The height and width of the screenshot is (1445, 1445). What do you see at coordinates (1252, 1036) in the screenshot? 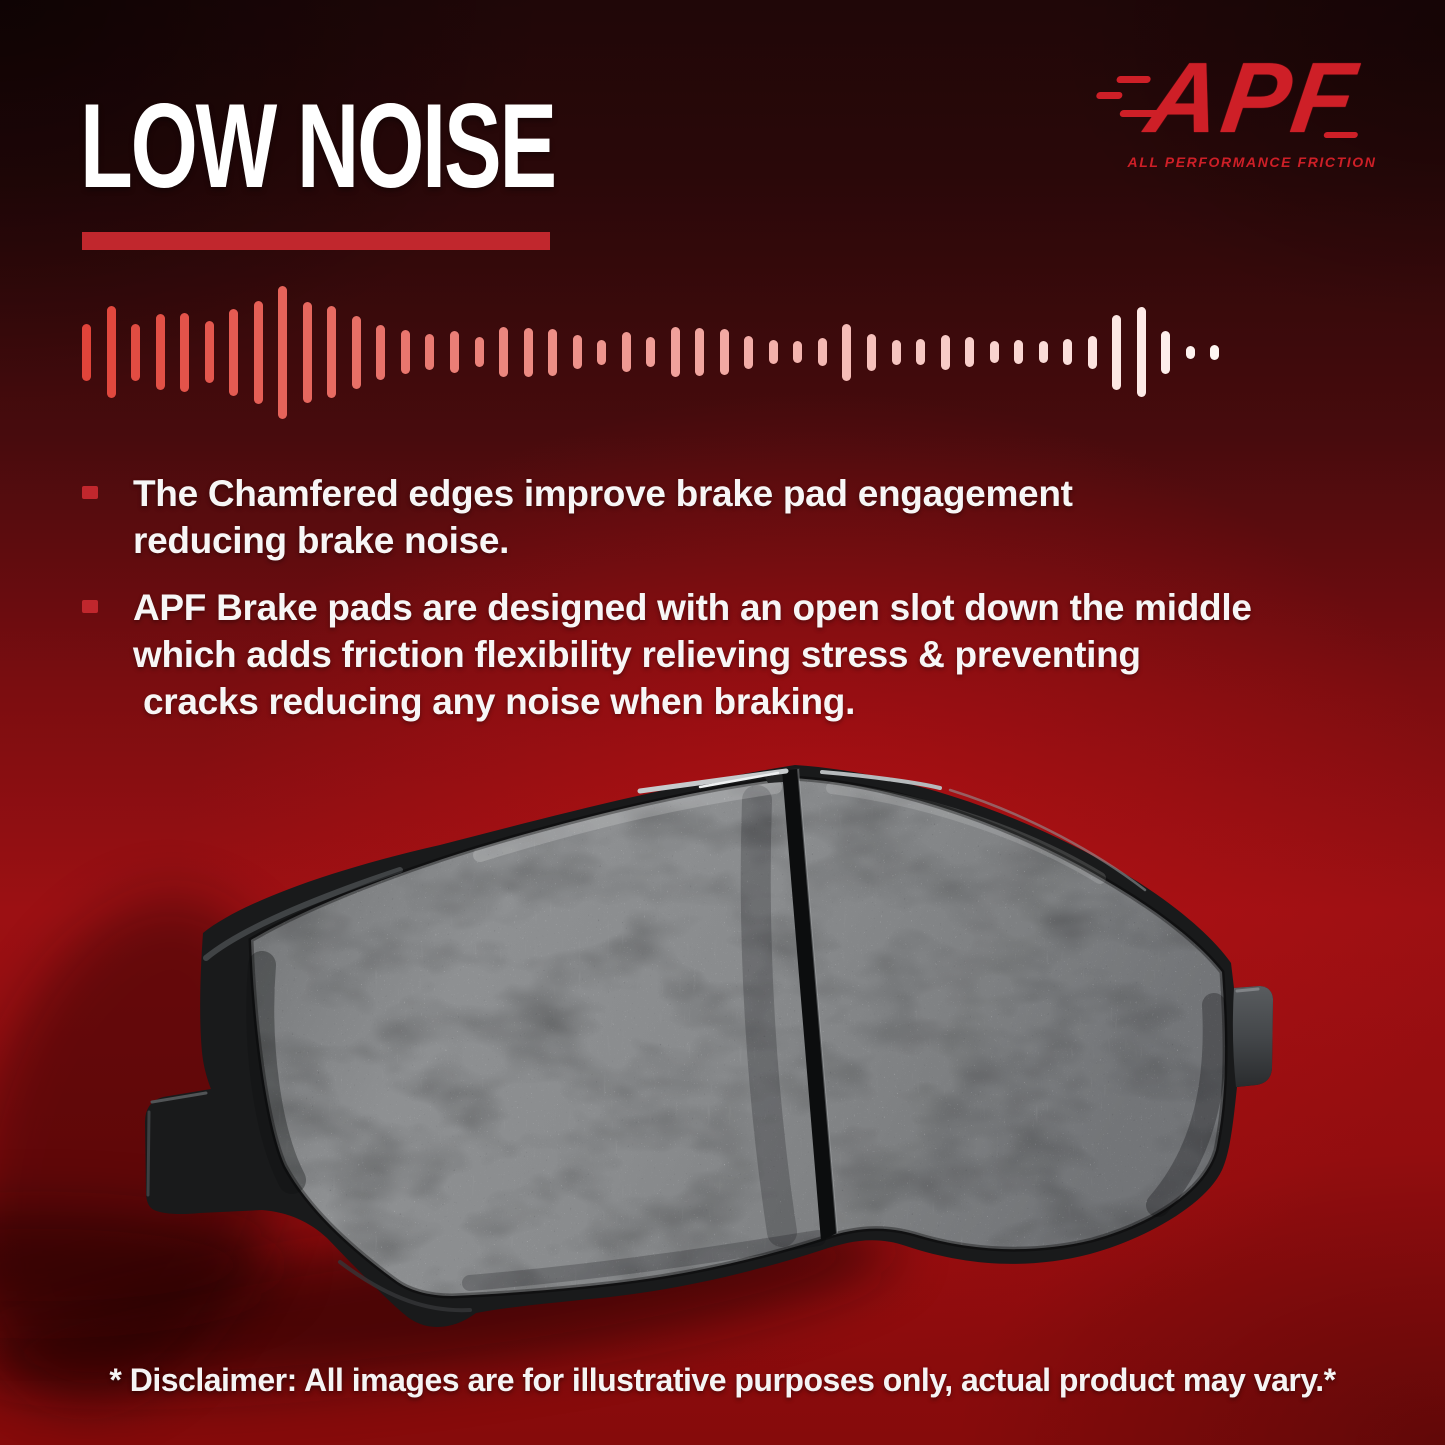
I see `right-tab` at bounding box center [1252, 1036].